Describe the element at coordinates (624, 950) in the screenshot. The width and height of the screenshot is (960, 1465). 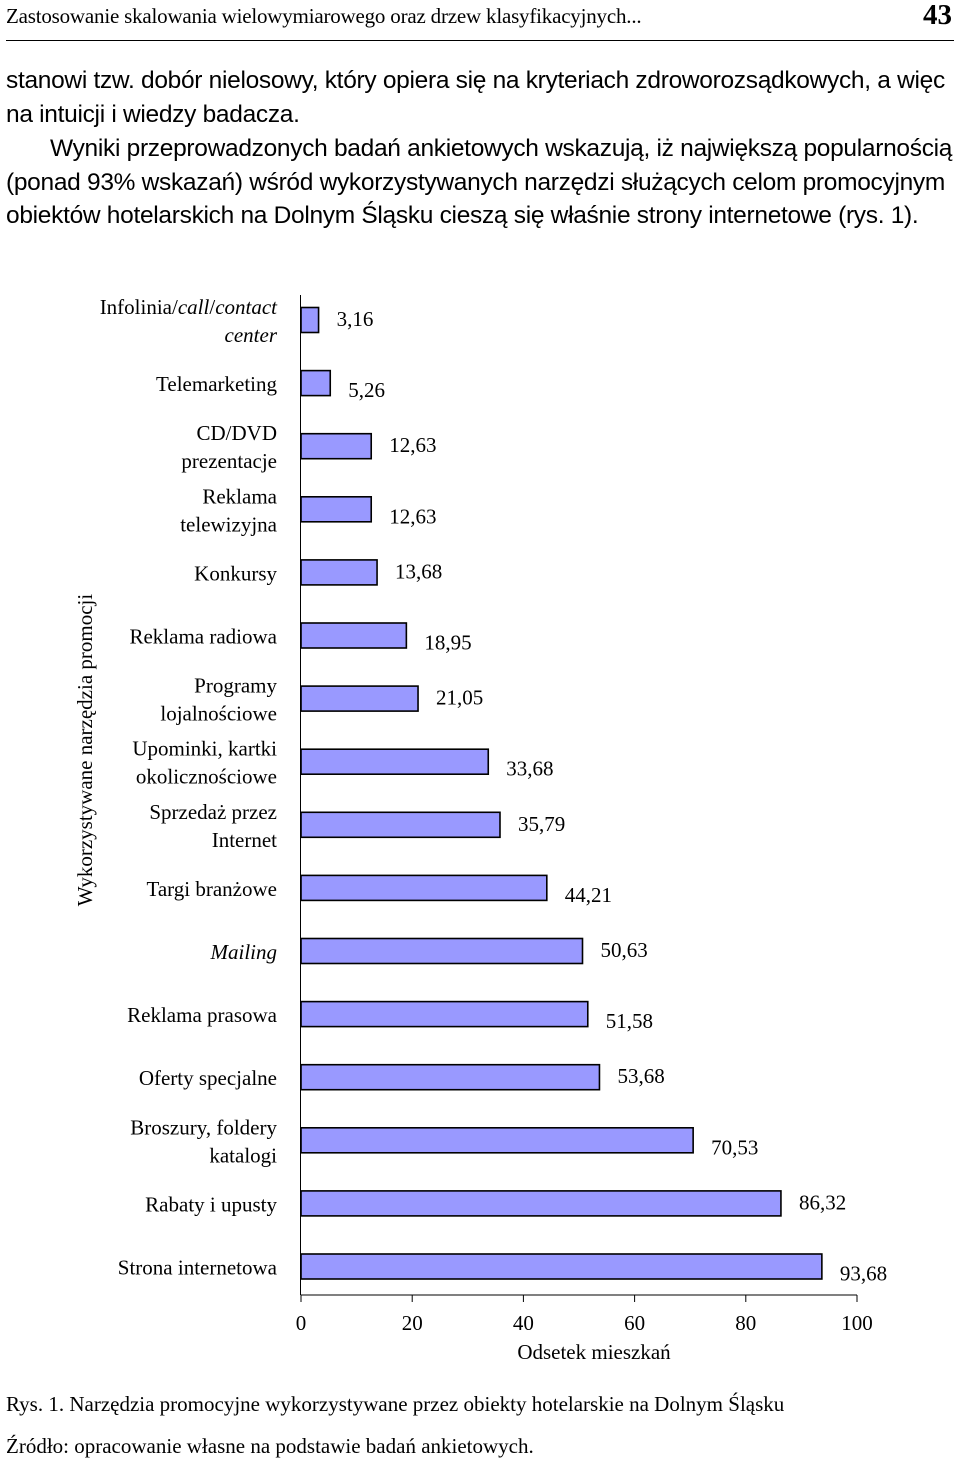
I see `data-label: 50,63` at that location.